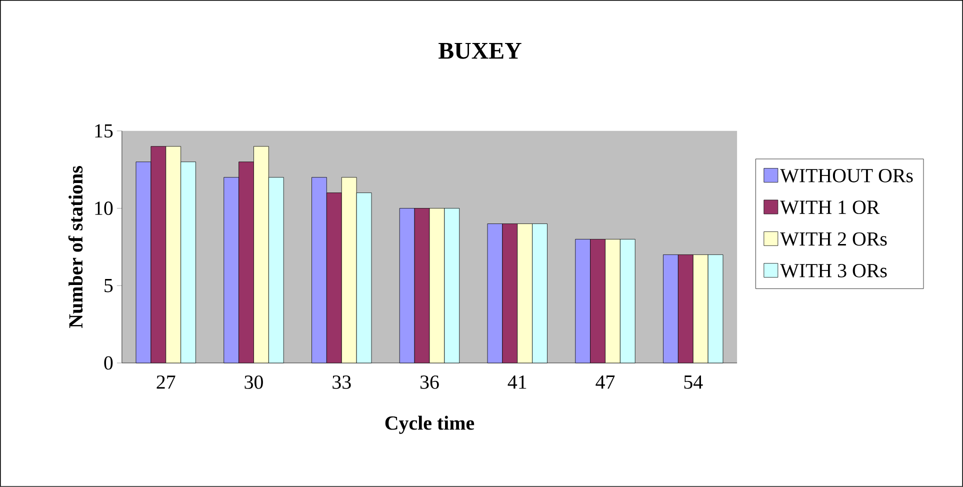 This screenshot has width=963, height=487. What do you see at coordinates (517, 382) in the screenshot?
I see `x-tick-label: 41` at bounding box center [517, 382].